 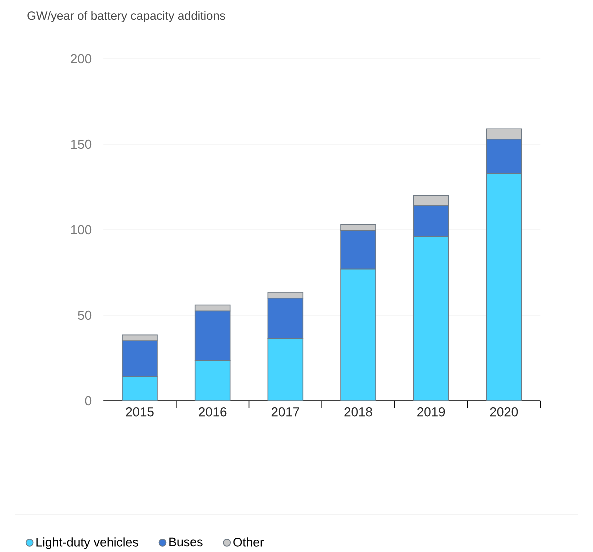 I want to click on y-tick-label: 150, so click(x=81, y=145).